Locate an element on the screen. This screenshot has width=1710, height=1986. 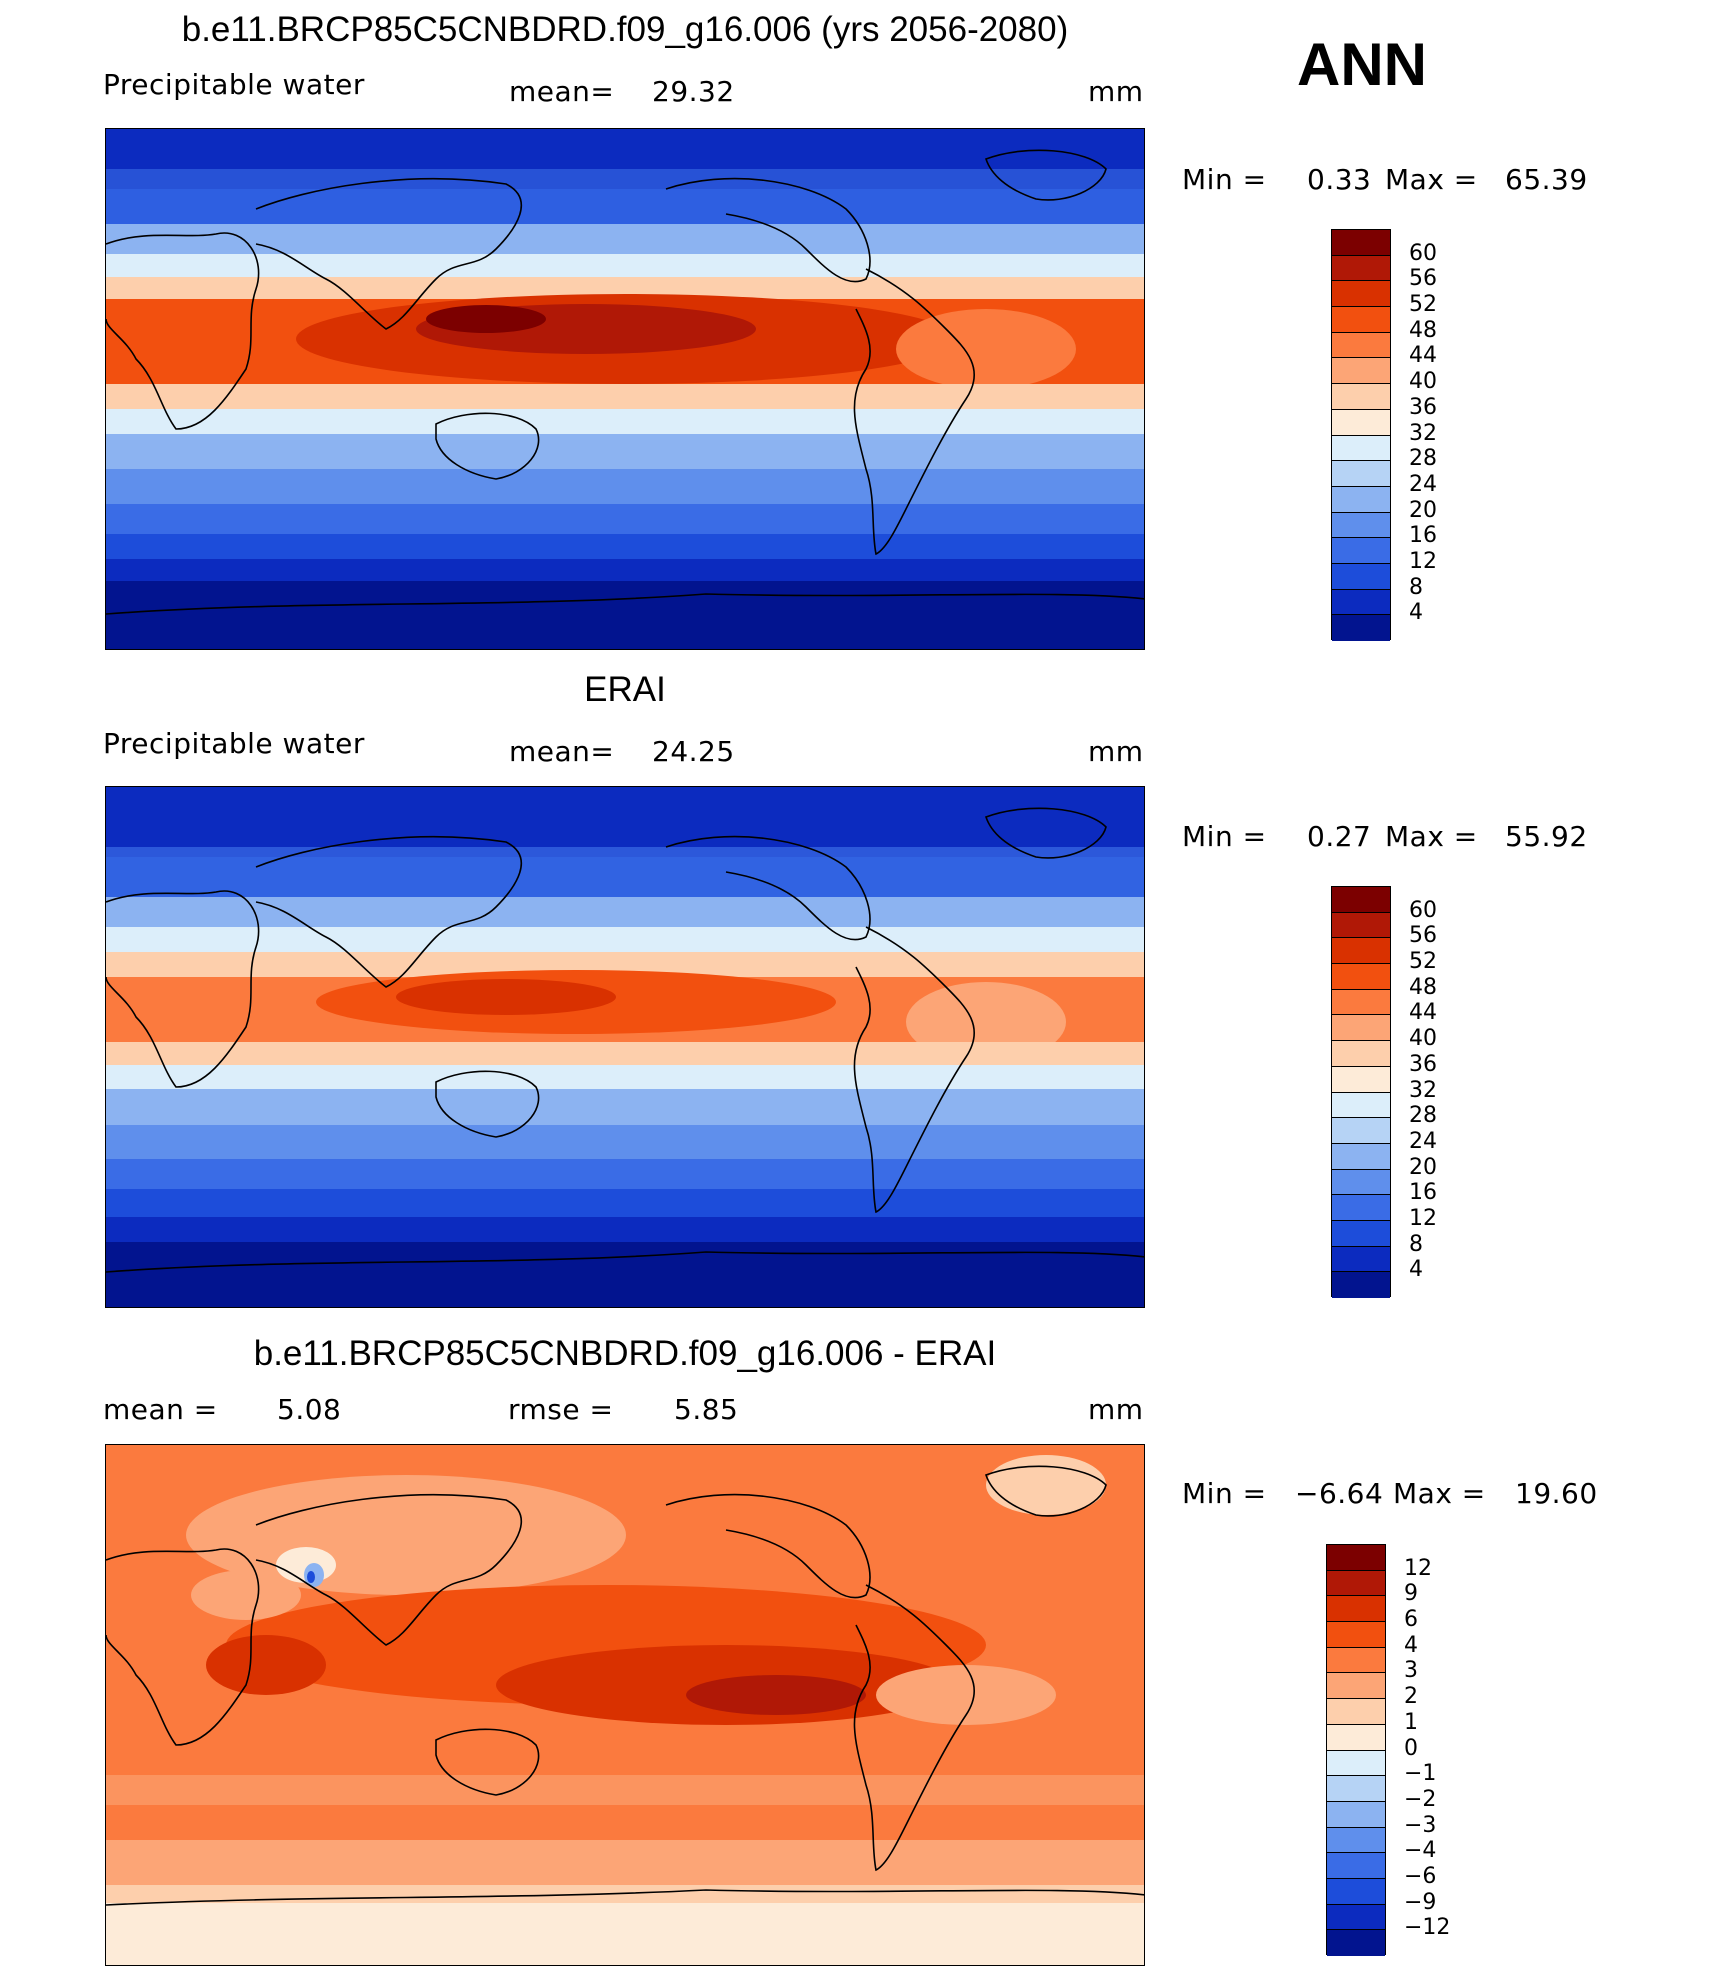
panel2-variable: Precipitable water is located at coordinates (234, 743).